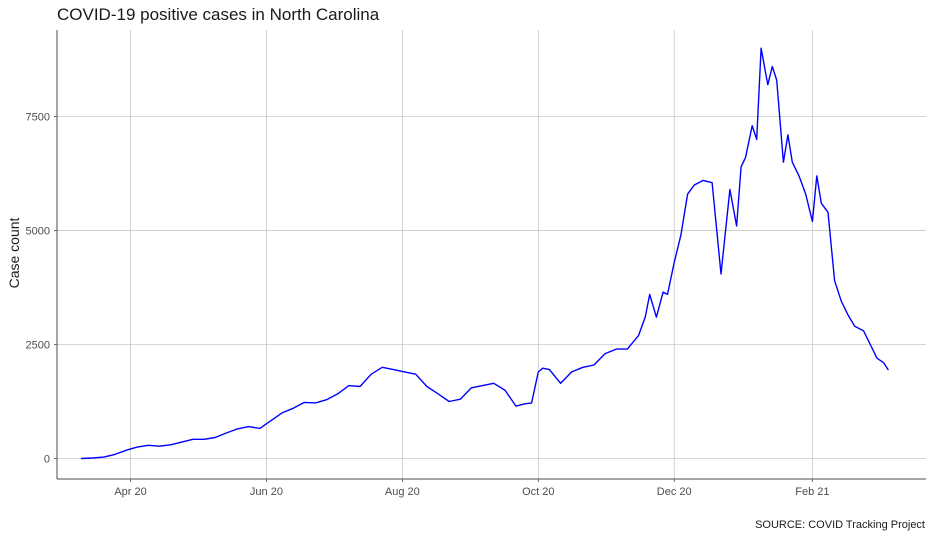 The image size is (933, 539). I want to click on source-caption: SOURCE: COVID Tracking Project, so click(840, 525).